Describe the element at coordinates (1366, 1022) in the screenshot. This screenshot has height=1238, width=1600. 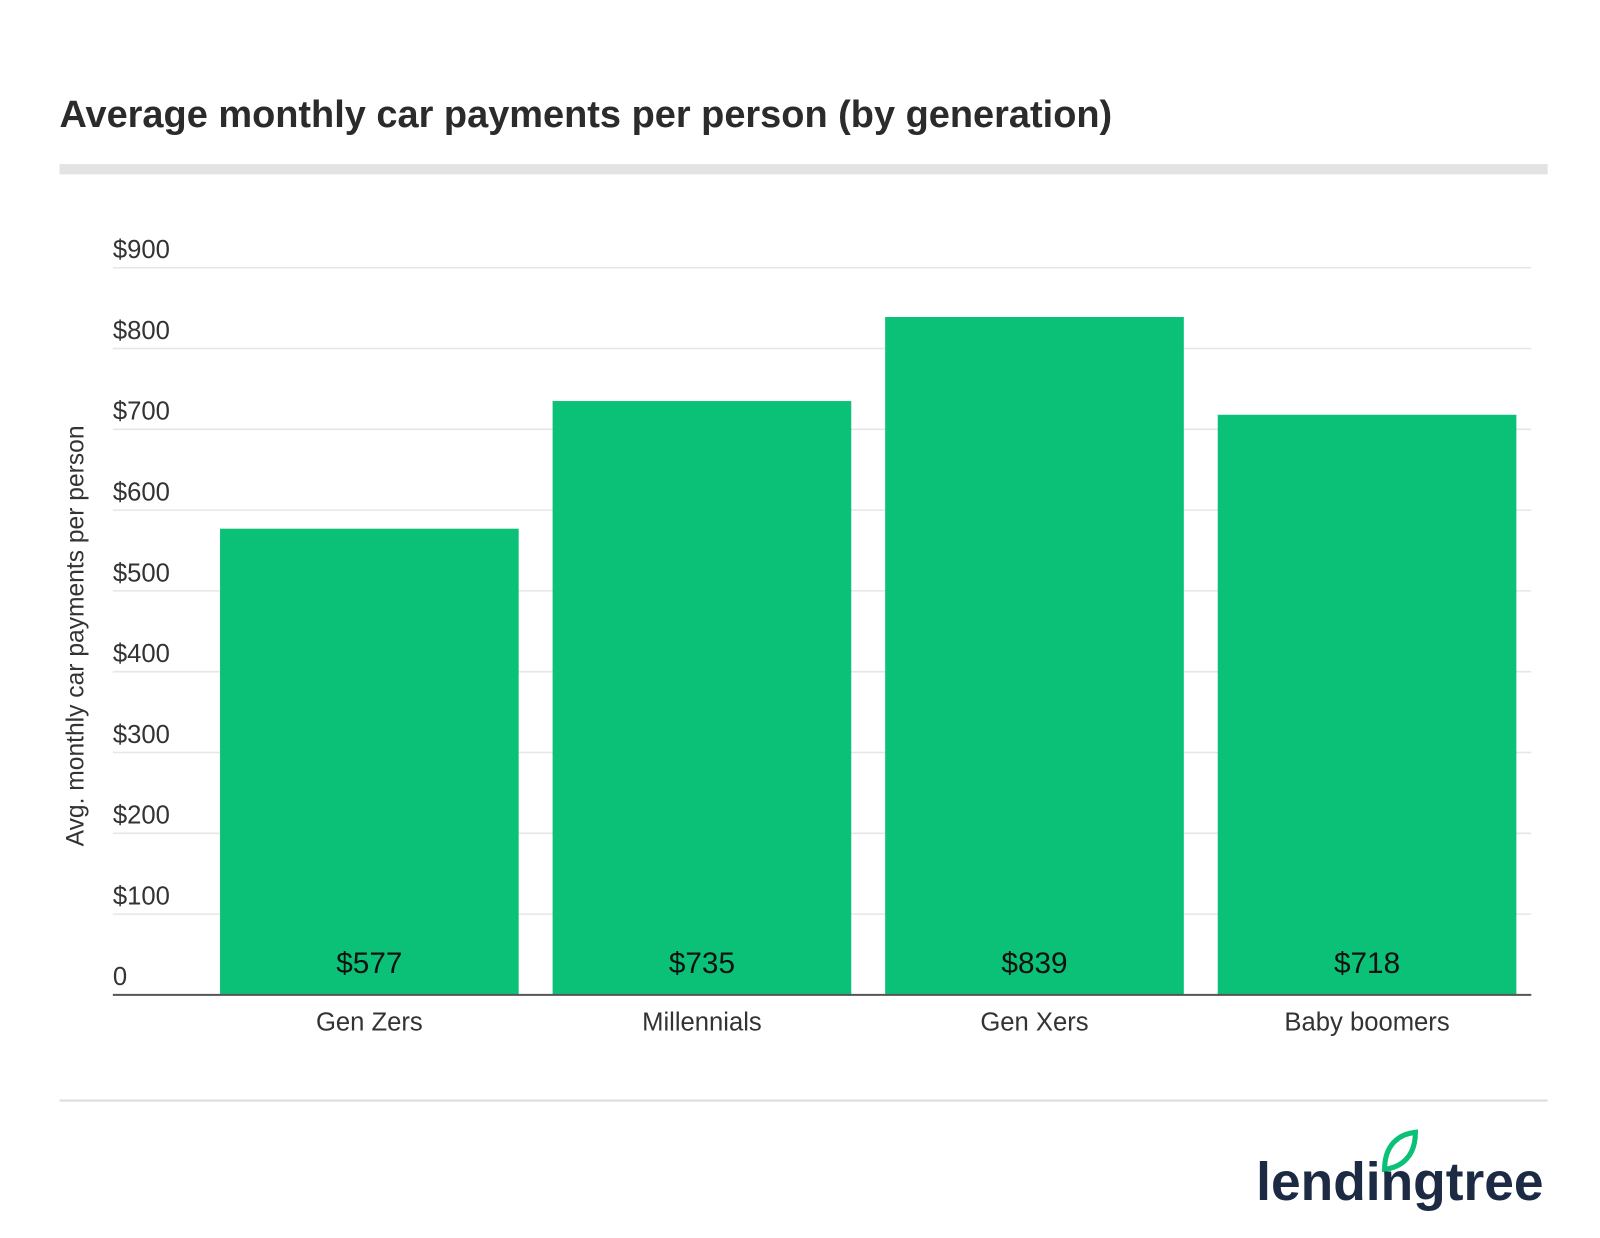
I see `x-tick-label: Baby boomers` at that location.